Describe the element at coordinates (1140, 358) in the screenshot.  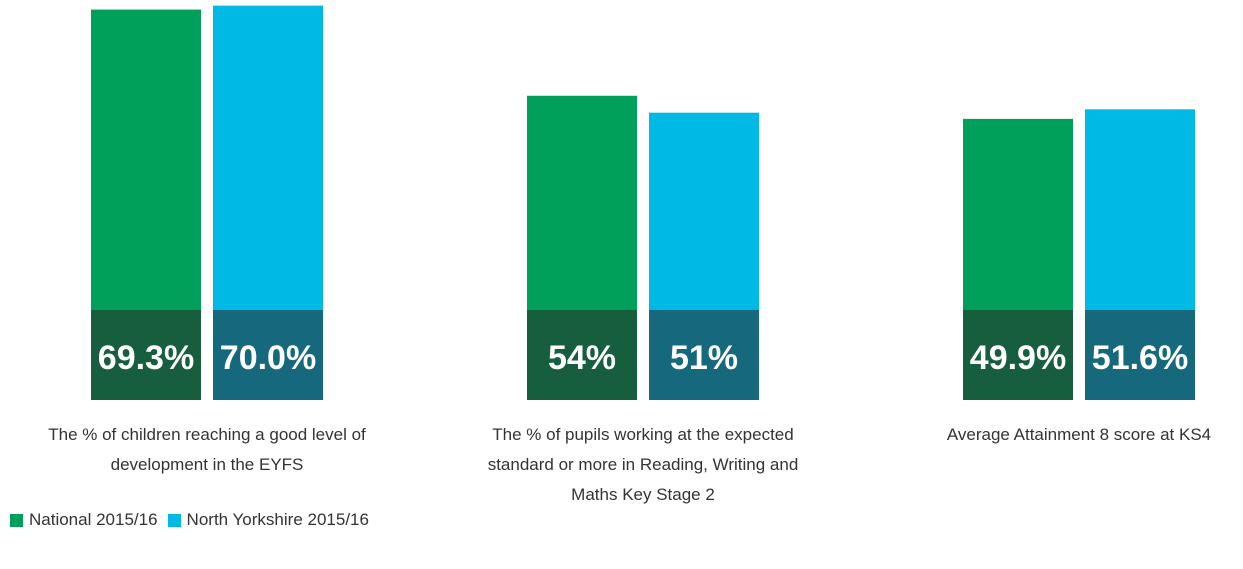
I see `value-label: 51.6%` at that location.